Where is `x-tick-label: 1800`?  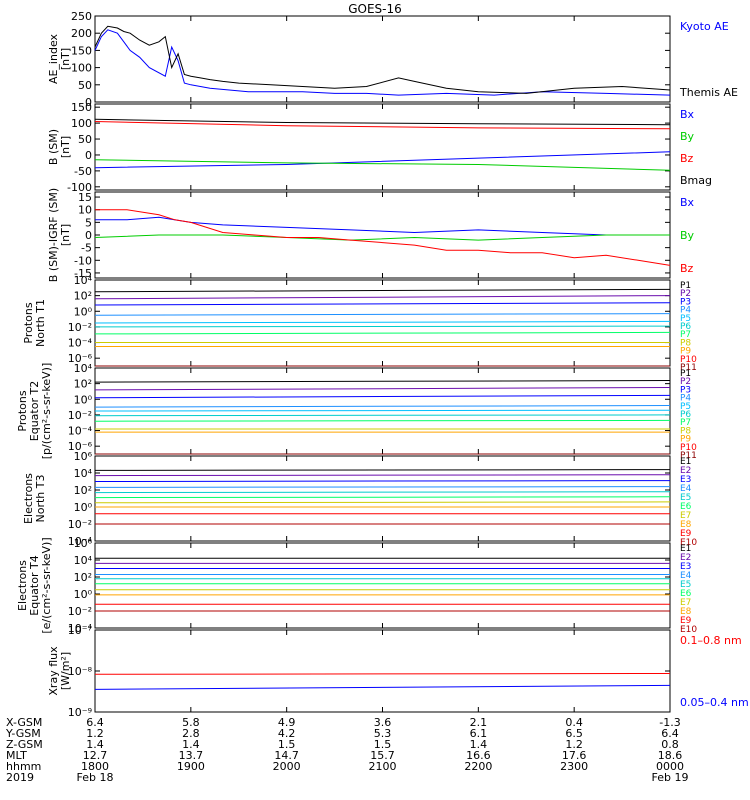
x-tick-label: 1800 is located at coordinates (95, 766).